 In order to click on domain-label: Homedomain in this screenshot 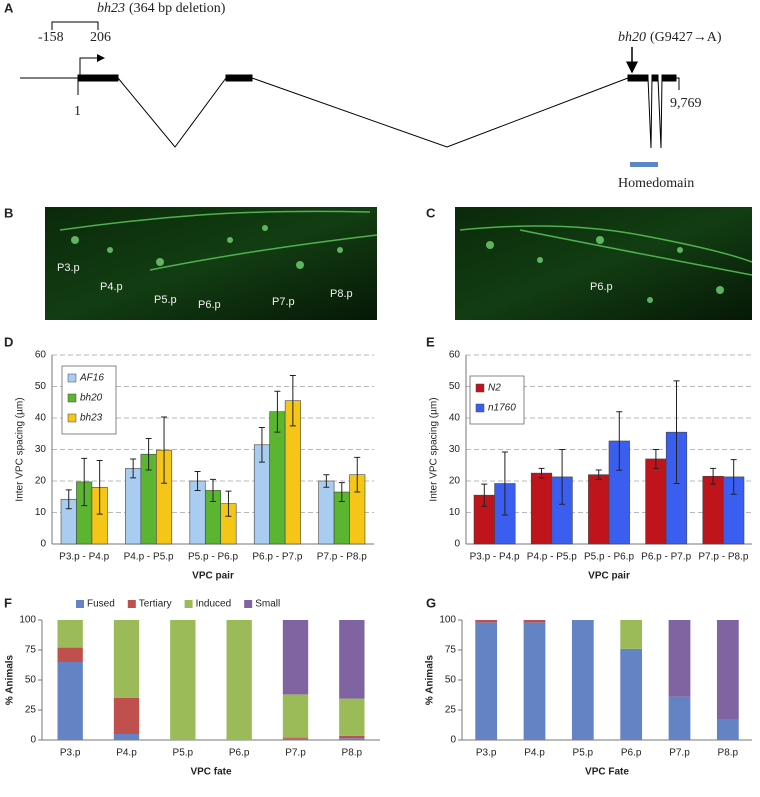, I will do `click(656, 183)`.